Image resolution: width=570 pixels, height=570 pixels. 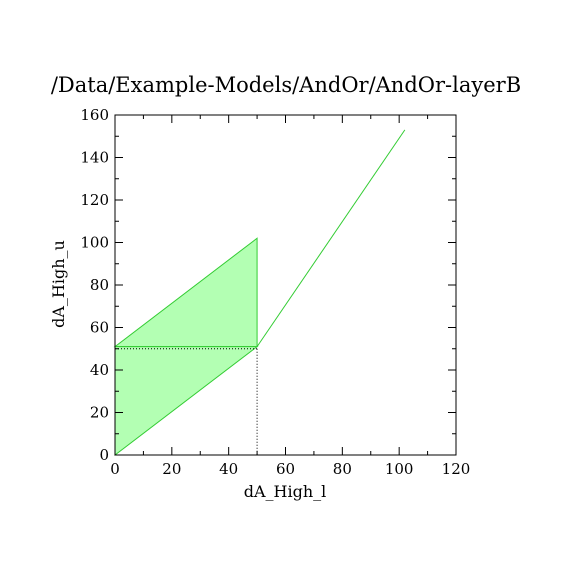 What do you see at coordinates (94, 115) in the screenshot?
I see `y-tick-label: 160` at bounding box center [94, 115].